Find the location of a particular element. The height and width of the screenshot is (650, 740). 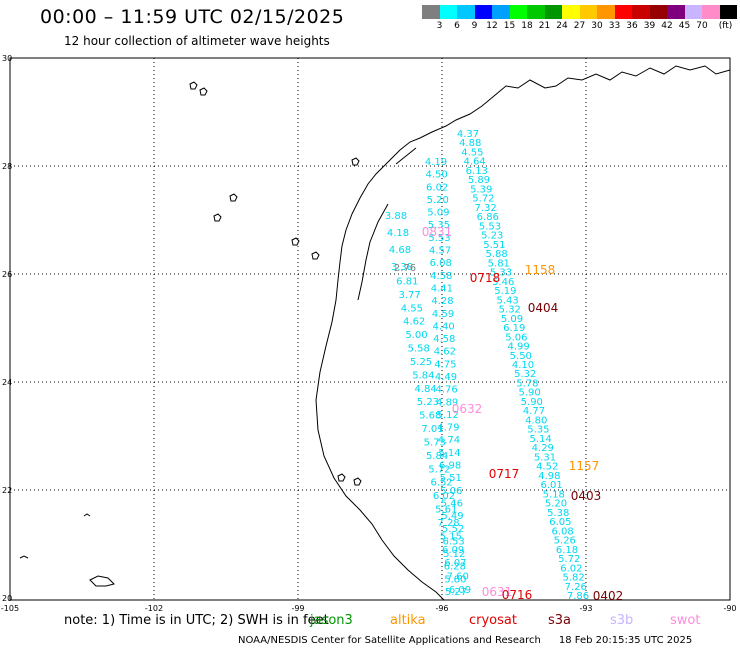

wave-height-value: 4.89 is located at coordinates (447, 402).